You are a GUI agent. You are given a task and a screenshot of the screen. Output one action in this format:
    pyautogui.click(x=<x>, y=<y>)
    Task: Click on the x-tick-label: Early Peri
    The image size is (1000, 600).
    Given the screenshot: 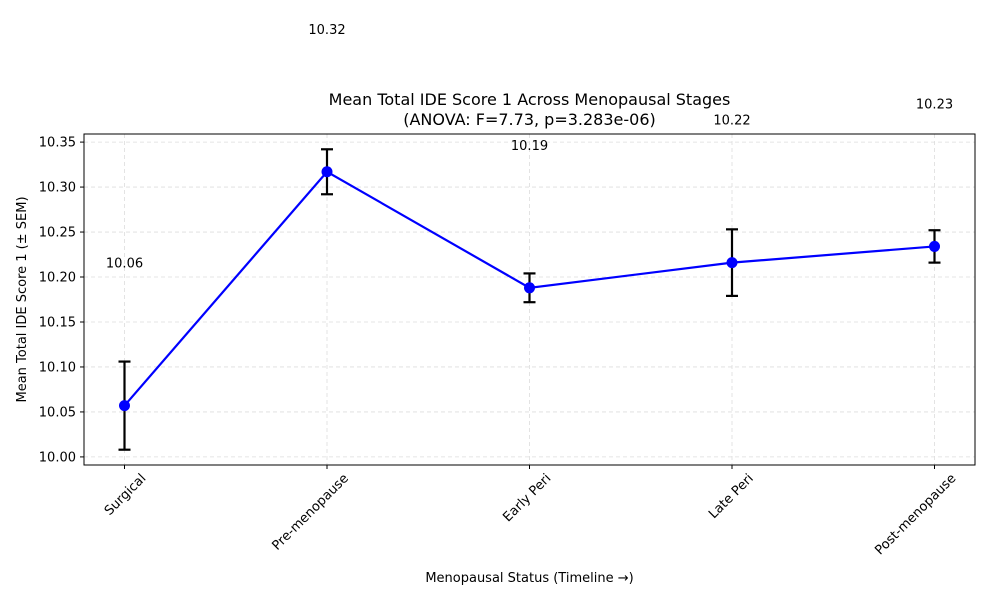 What is the action you would take?
    pyautogui.click(x=527, y=498)
    